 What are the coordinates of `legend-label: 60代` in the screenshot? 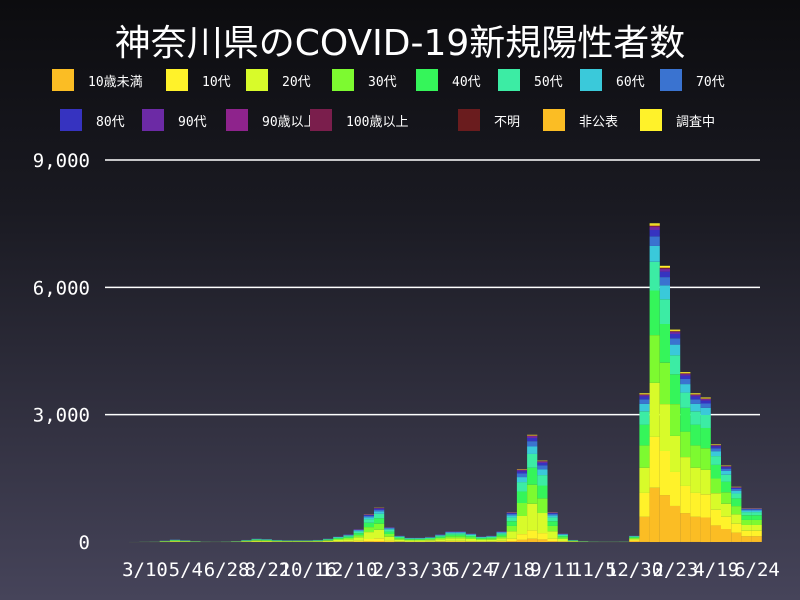 It's located at (630, 82).